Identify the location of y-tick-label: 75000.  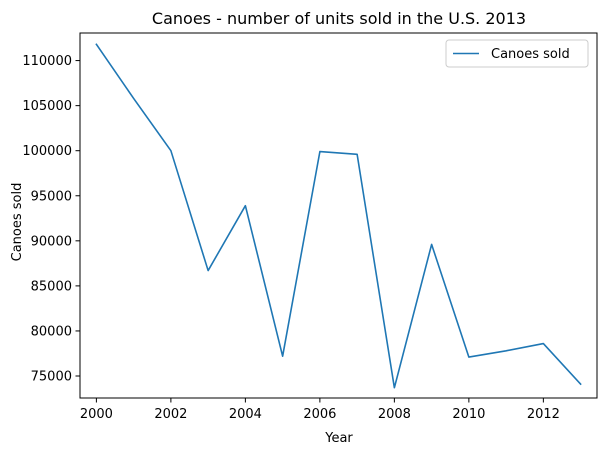
(51, 377).